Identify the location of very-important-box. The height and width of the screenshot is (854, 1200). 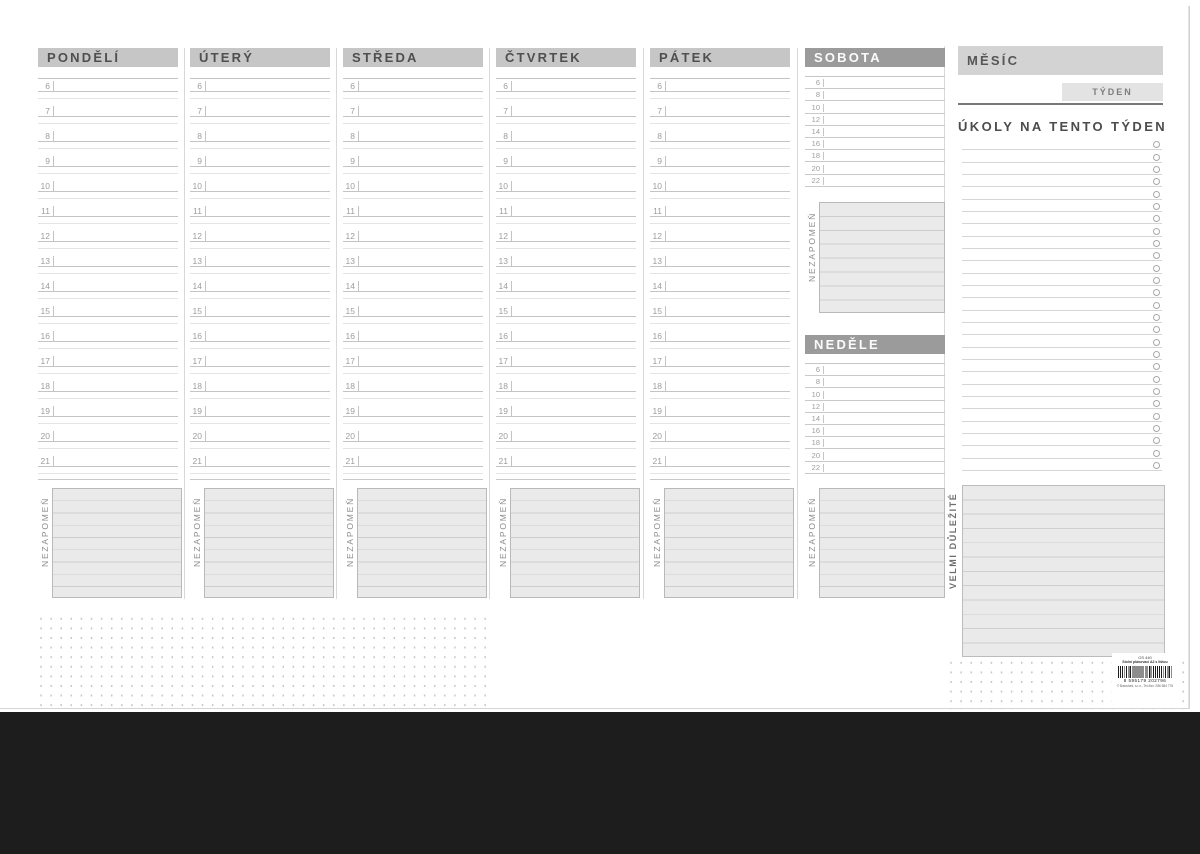
(1063, 571).